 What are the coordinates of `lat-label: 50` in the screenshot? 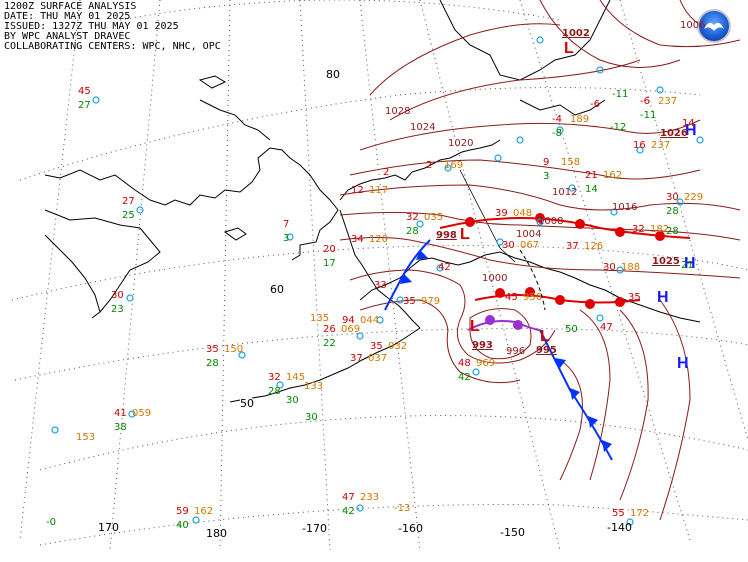 It's located at (247, 403).